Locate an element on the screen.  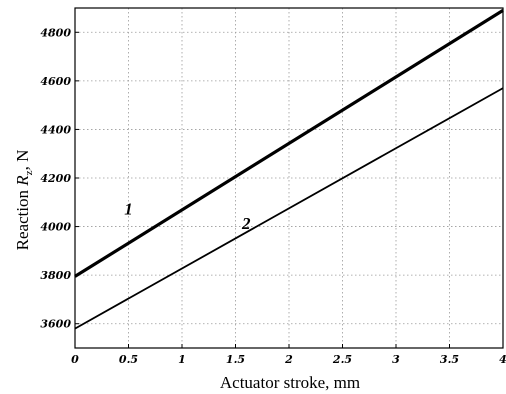
x-tick-label: 0.5 is located at coordinates (128, 359).